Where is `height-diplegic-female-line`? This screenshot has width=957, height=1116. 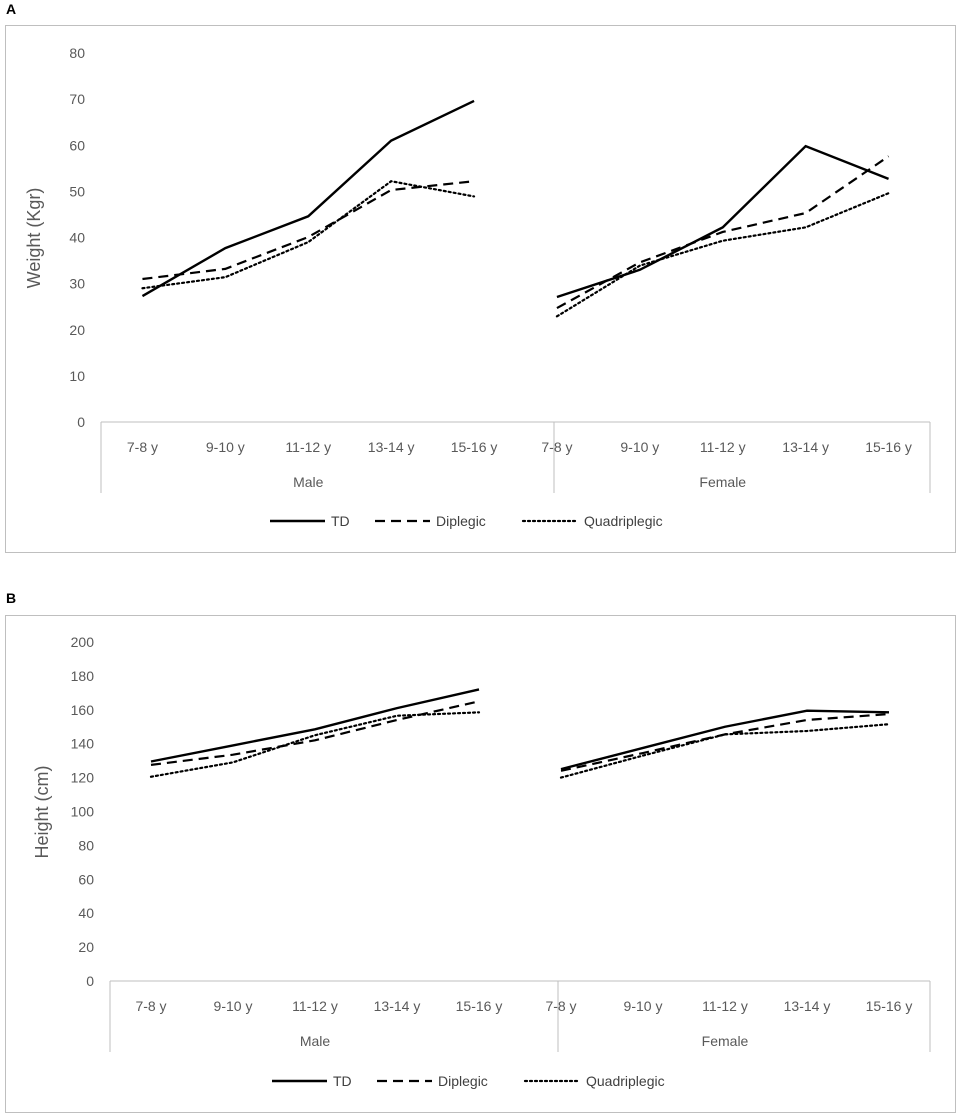
height-diplegic-female-line is located at coordinates (725, 742).